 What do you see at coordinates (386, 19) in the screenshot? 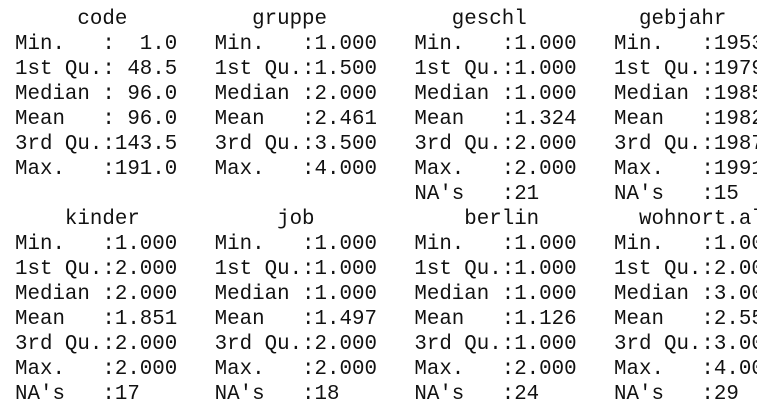
I see `header-row-1: code gruppe geschl gebjahr` at bounding box center [386, 19].